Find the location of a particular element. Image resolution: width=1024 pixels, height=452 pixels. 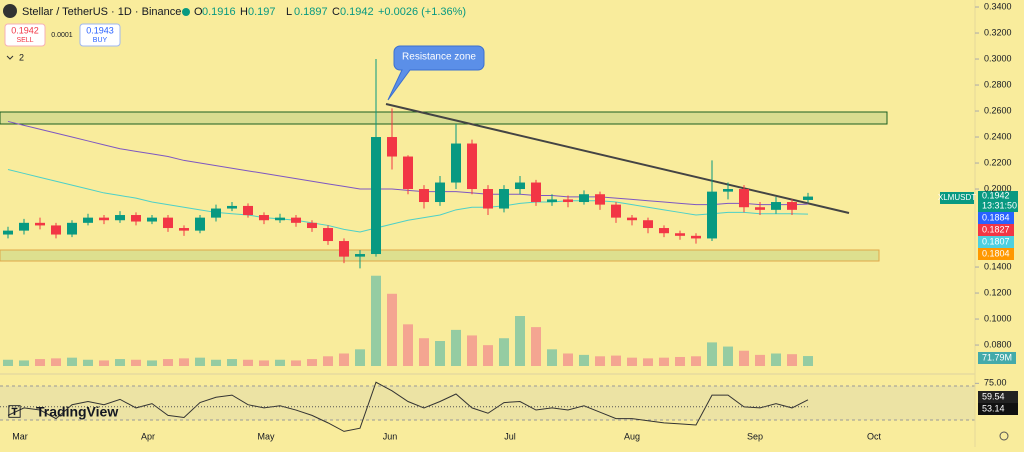

y-tick-label: 0.1200 is located at coordinates (998, 292).